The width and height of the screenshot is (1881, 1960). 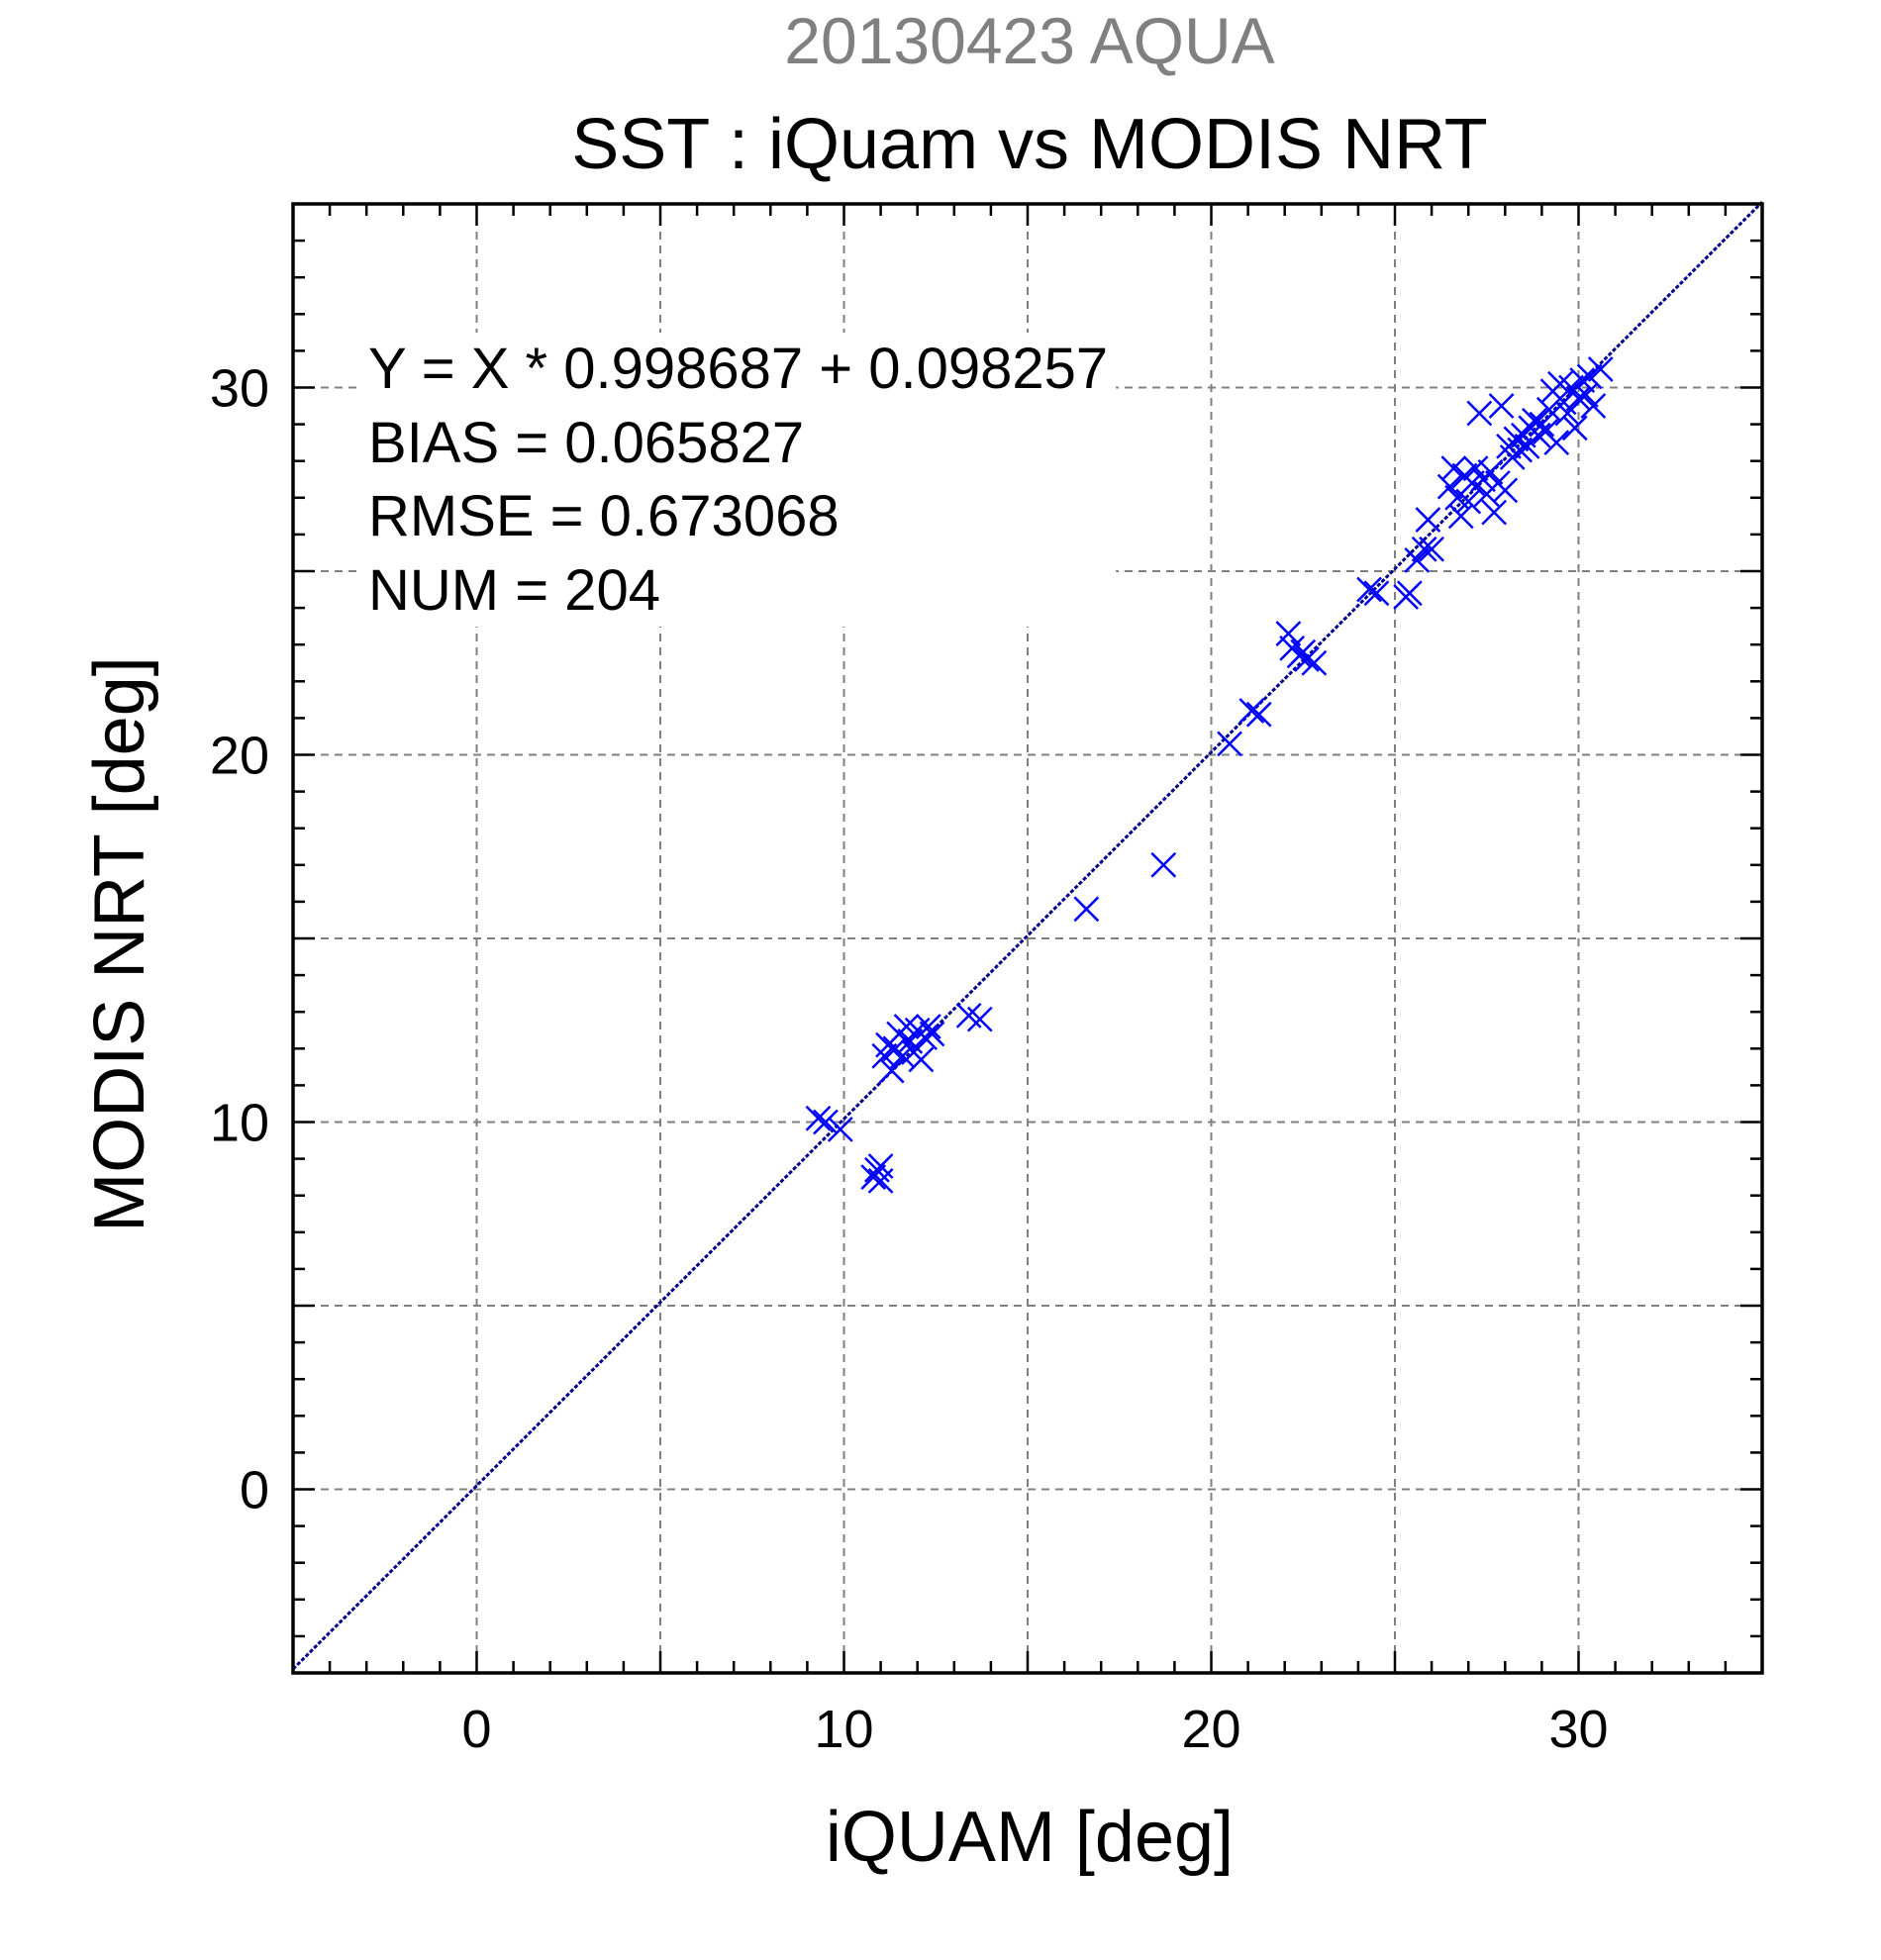 I want to click on y-tick-label: 20, so click(x=240, y=756).